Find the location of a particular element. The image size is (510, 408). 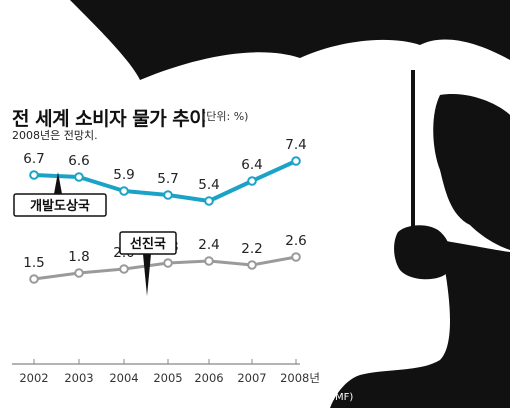

data-label-0-5: 6.4 is located at coordinates (251, 165).